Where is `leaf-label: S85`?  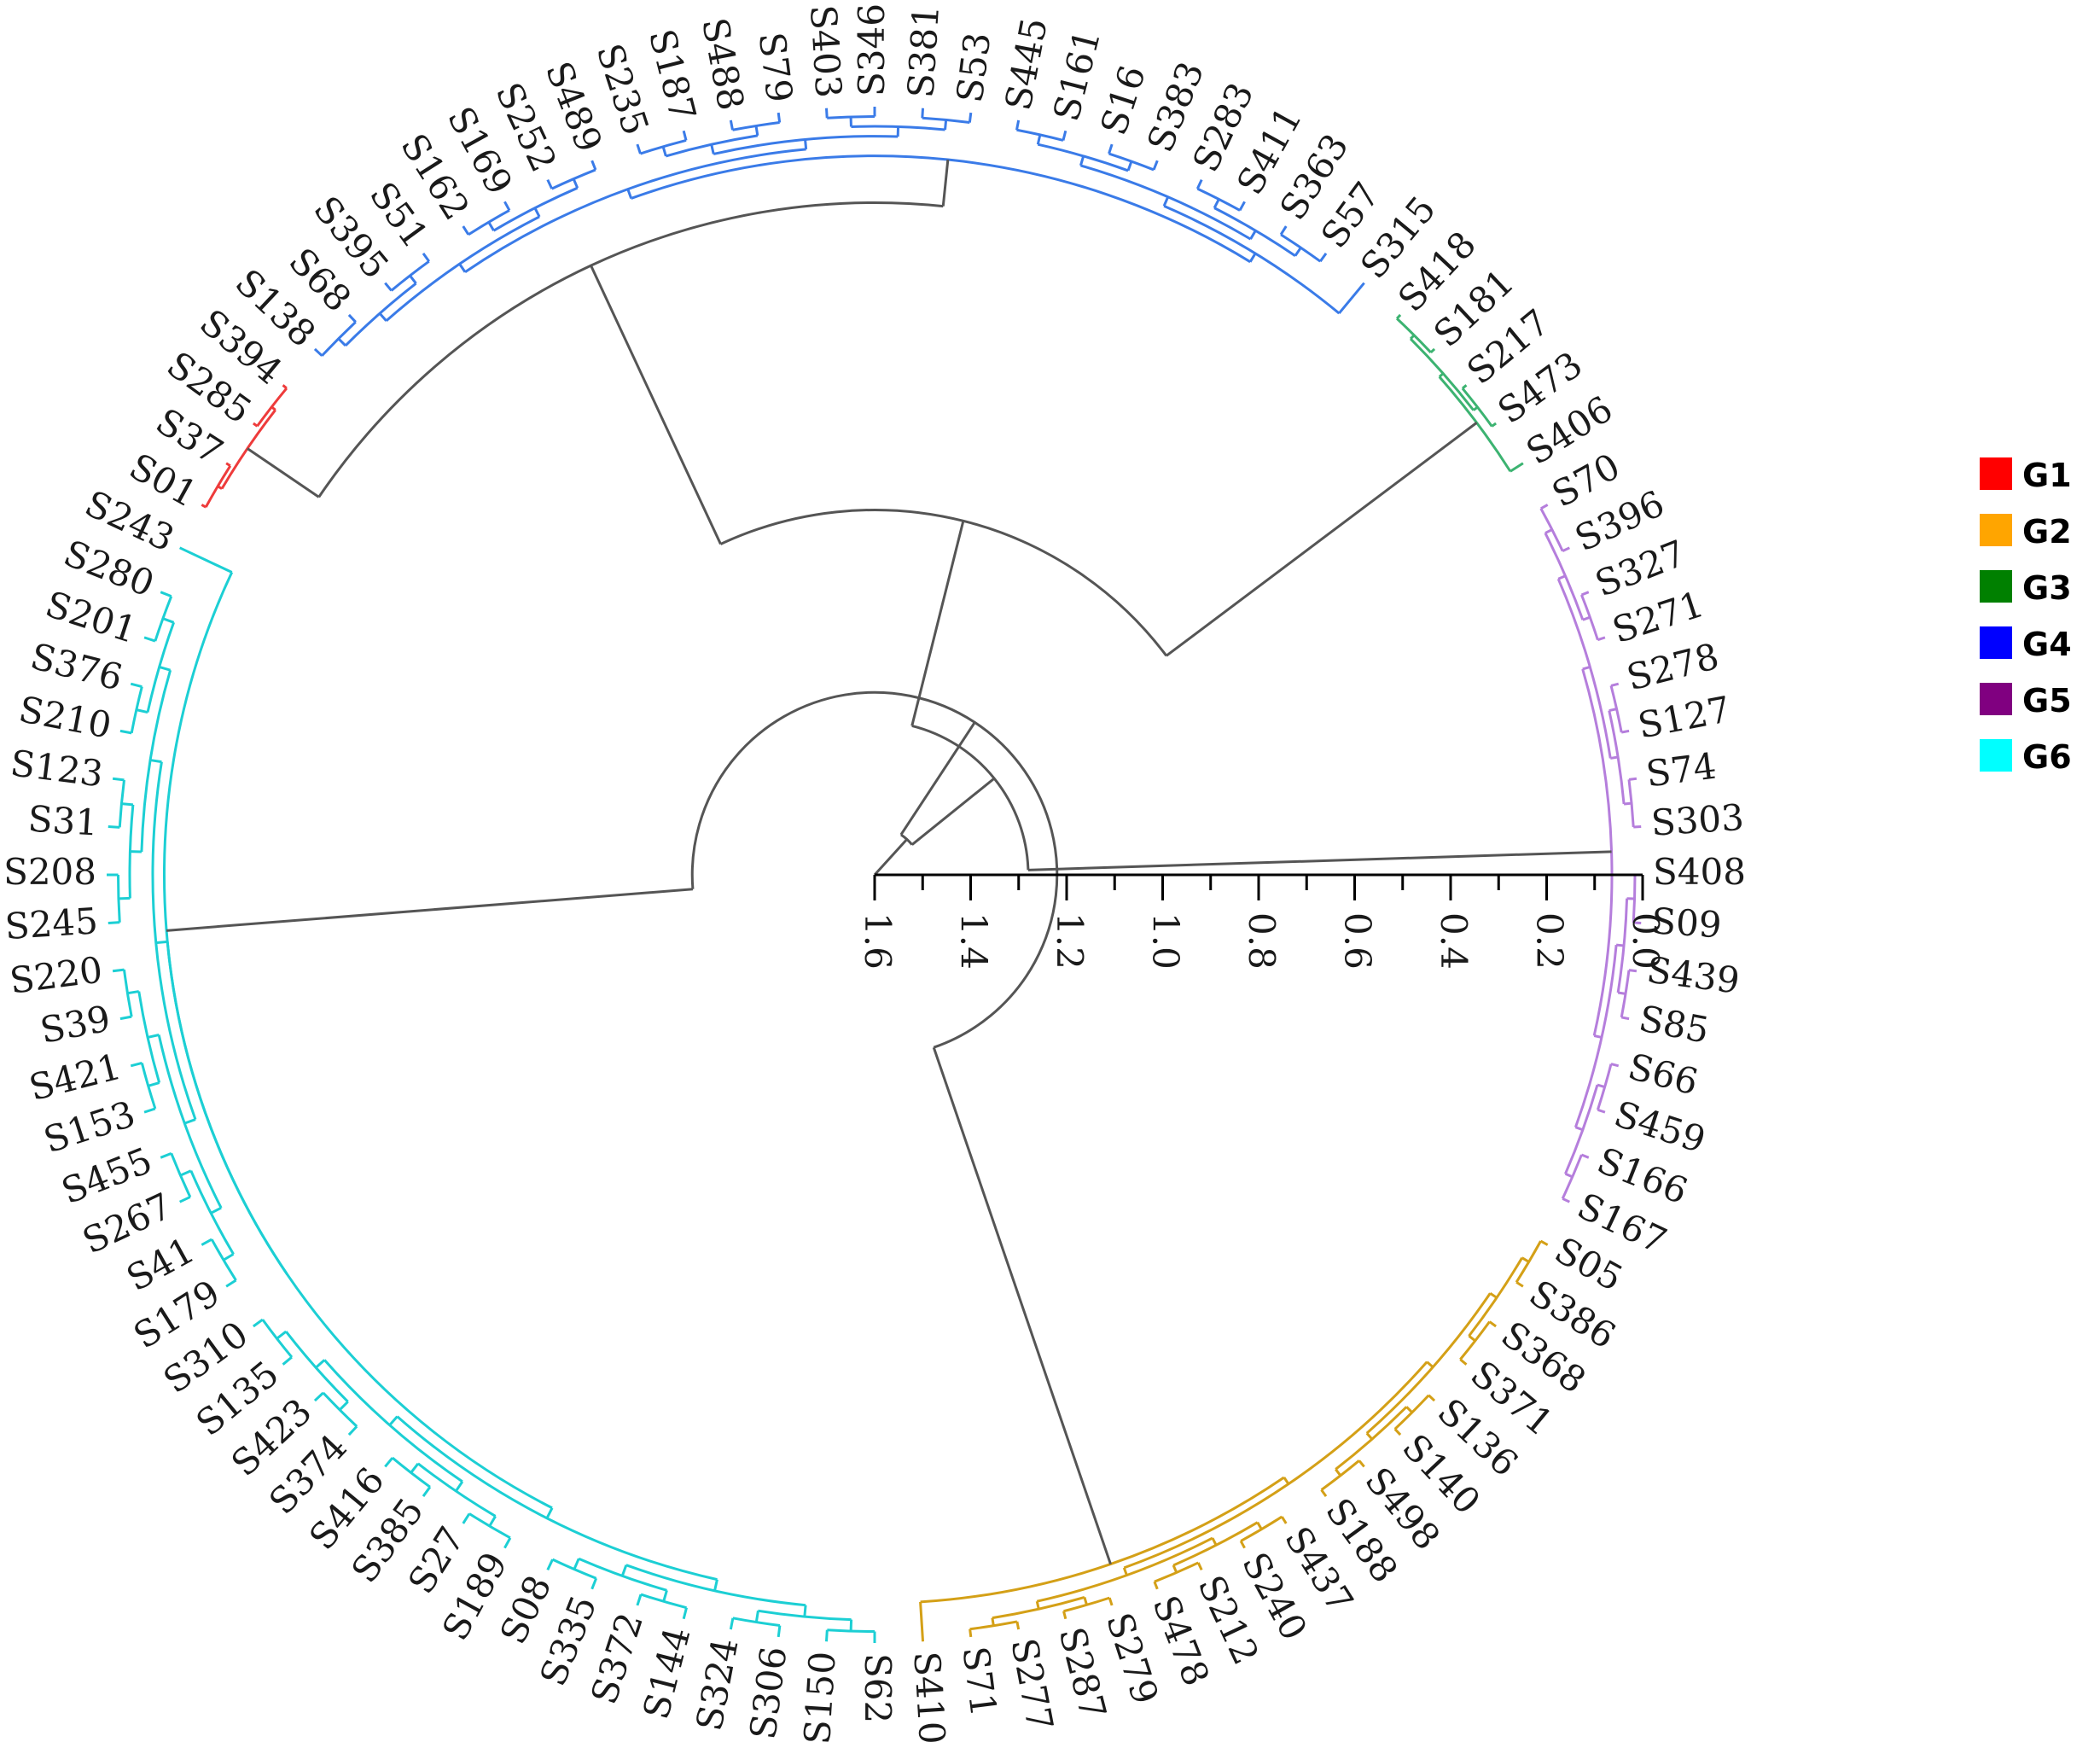
leaf-label: S85 is located at coordinates (1675, 1024).